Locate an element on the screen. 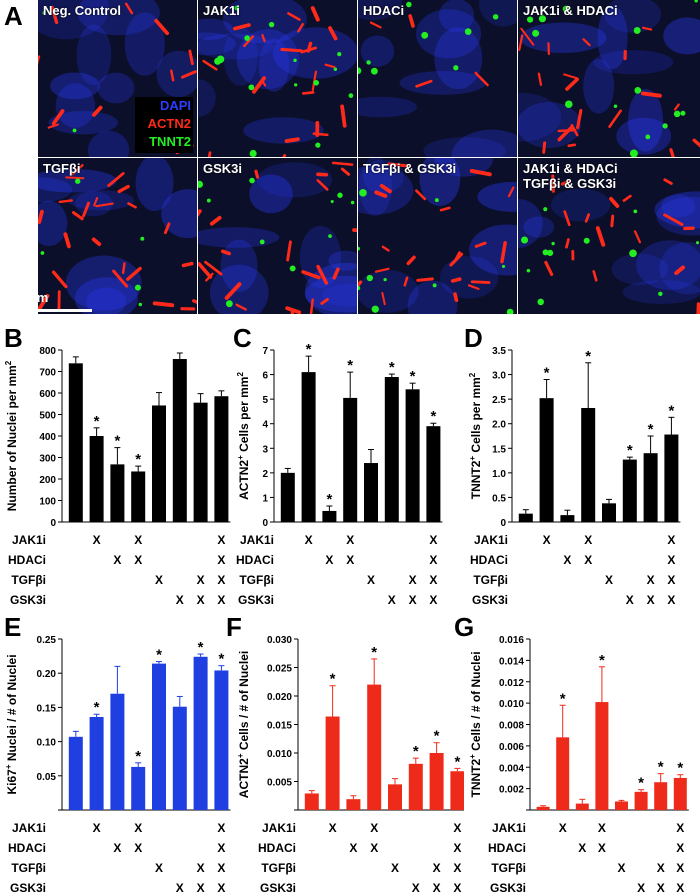 The height and width of the screenshot is (892, 700). y-tick-label: 0.5 is located at coordinates (499, 498).